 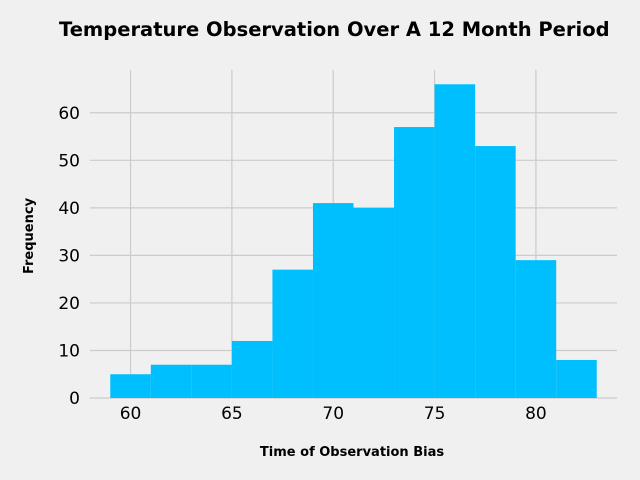 I want to click on x-tick-label: 65, so click(x=232, y=414).